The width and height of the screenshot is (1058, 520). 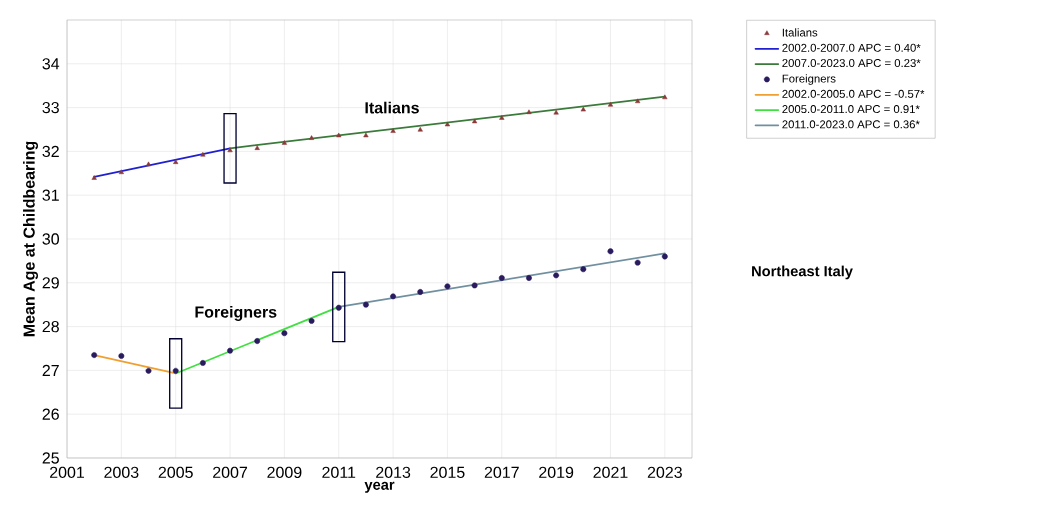 I want to click on x-tick-label: 2005, so click(x=175, y=472).